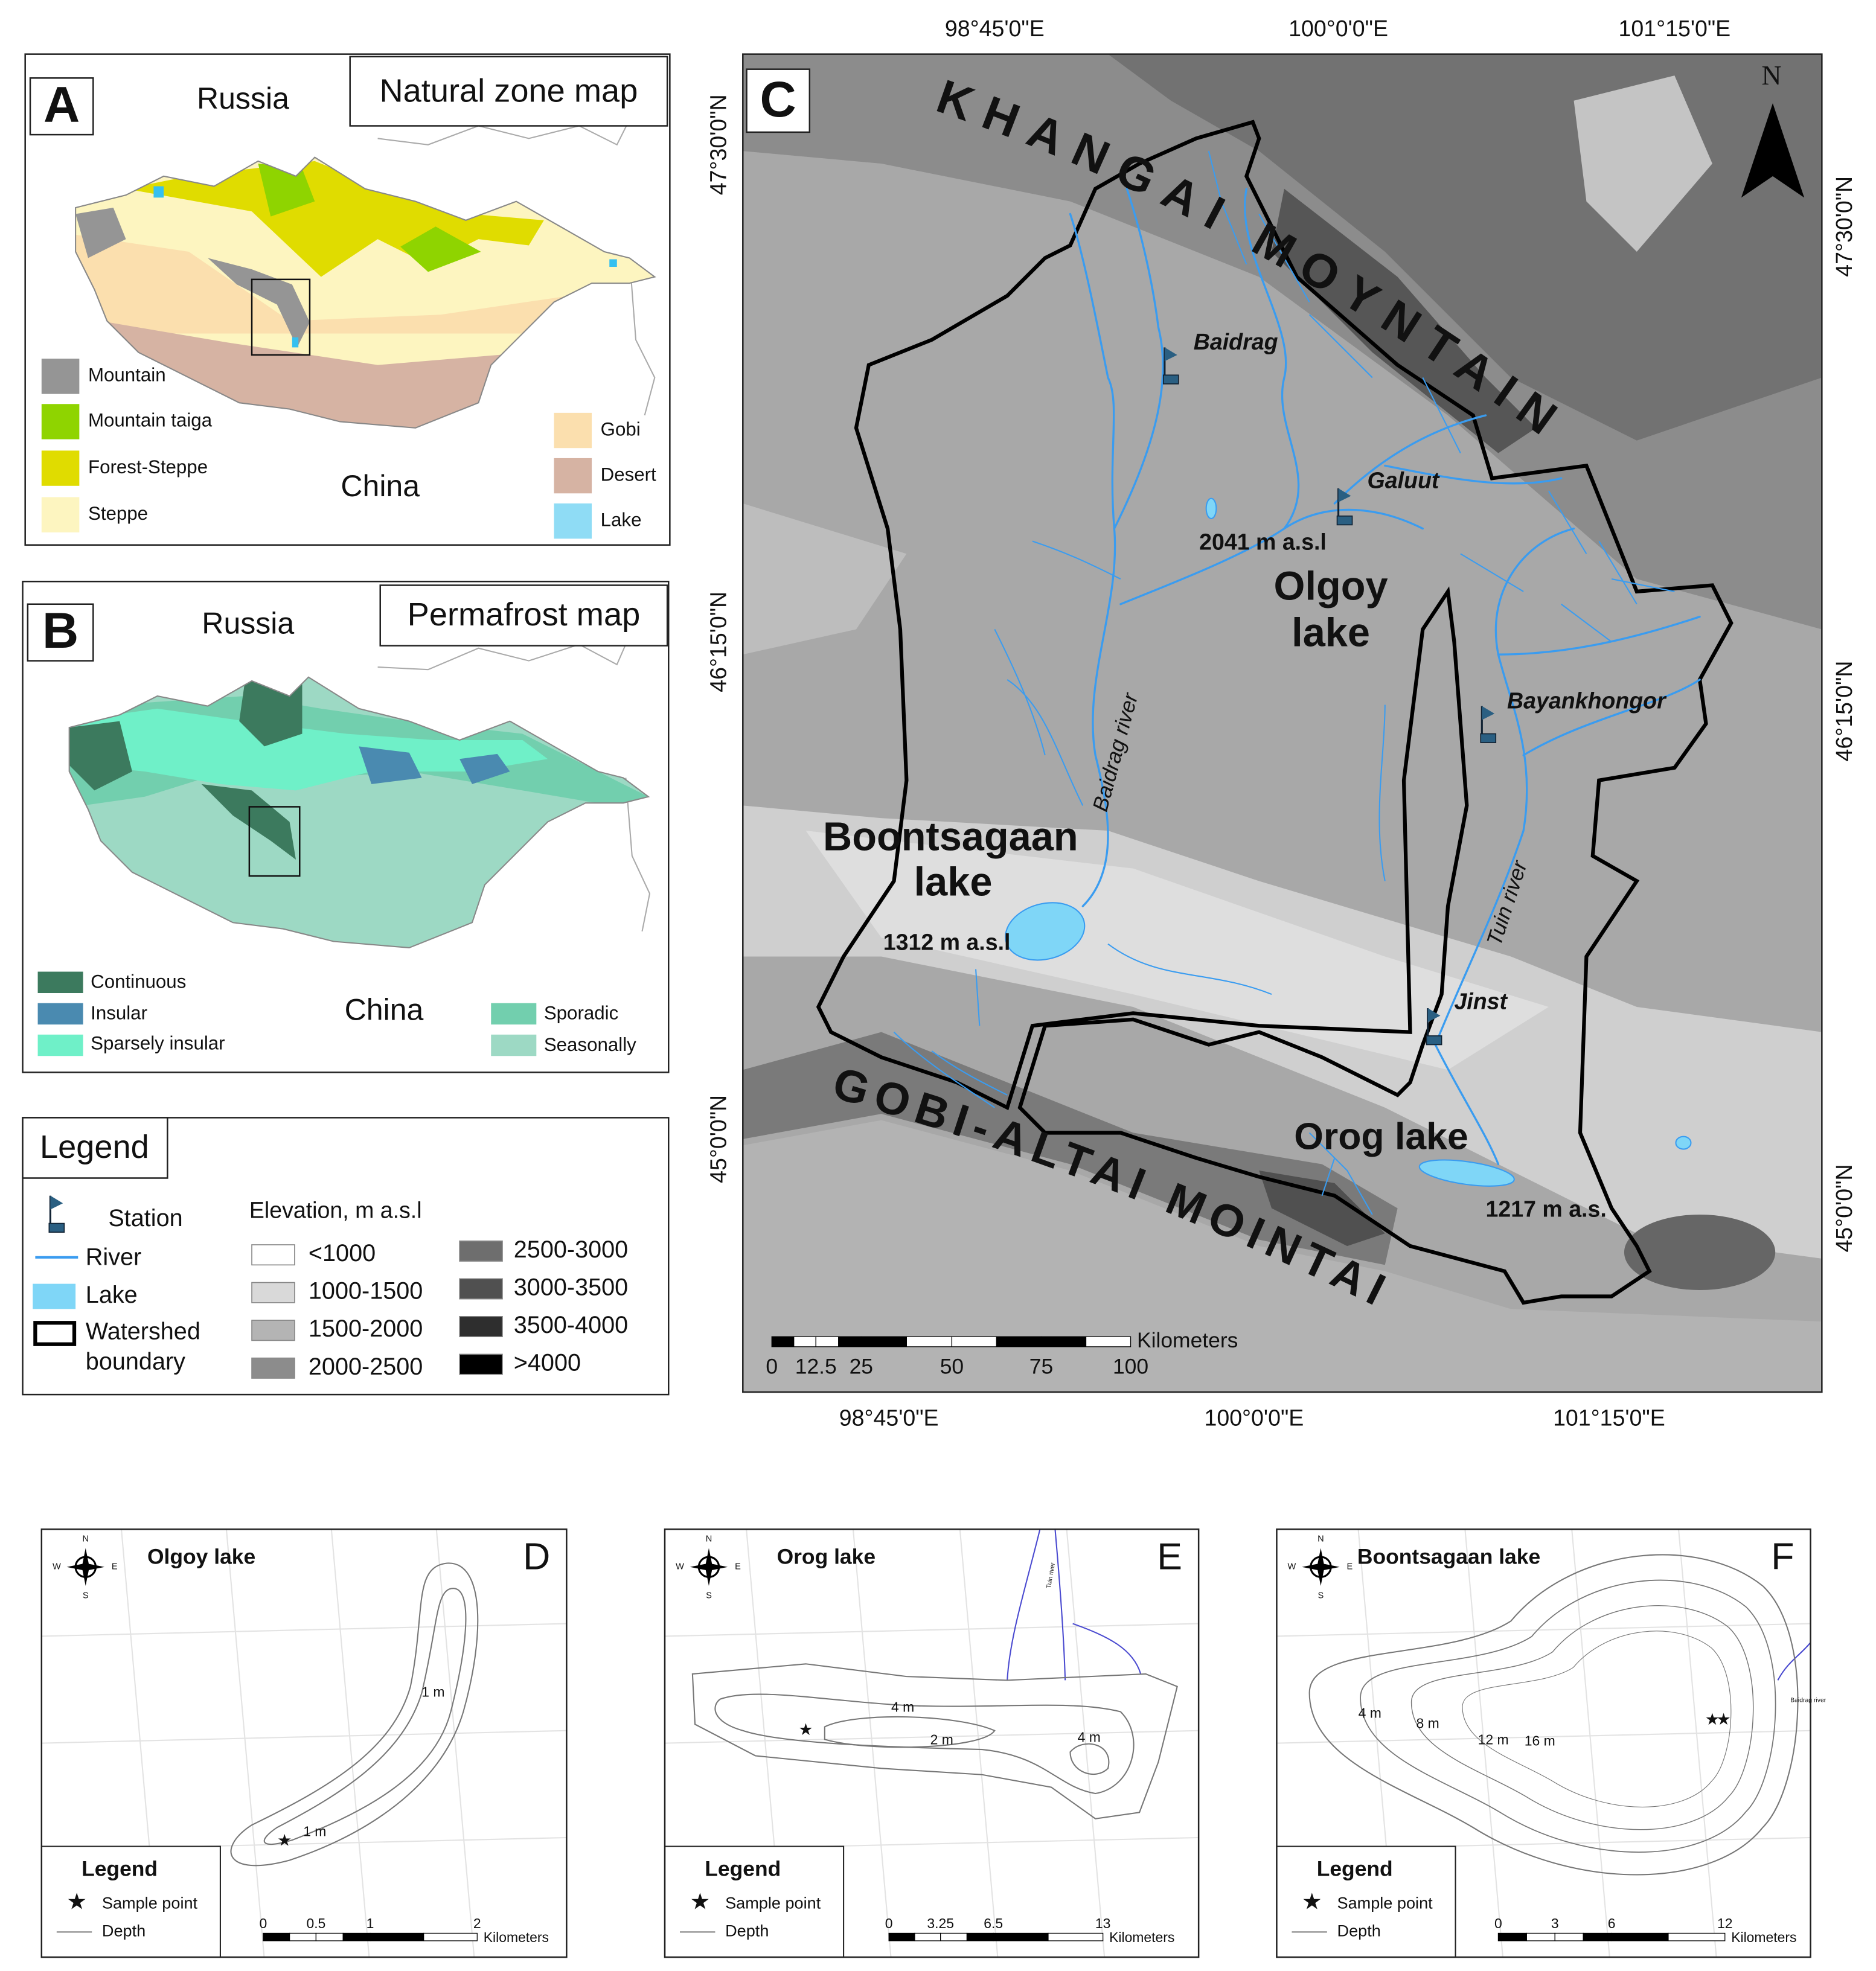 The image size is (1876, 1971). What do you see at coordinates (993, 1923) in the screenshot?
I see `scale-label: 6.5` at bounding box center [993, 1923].